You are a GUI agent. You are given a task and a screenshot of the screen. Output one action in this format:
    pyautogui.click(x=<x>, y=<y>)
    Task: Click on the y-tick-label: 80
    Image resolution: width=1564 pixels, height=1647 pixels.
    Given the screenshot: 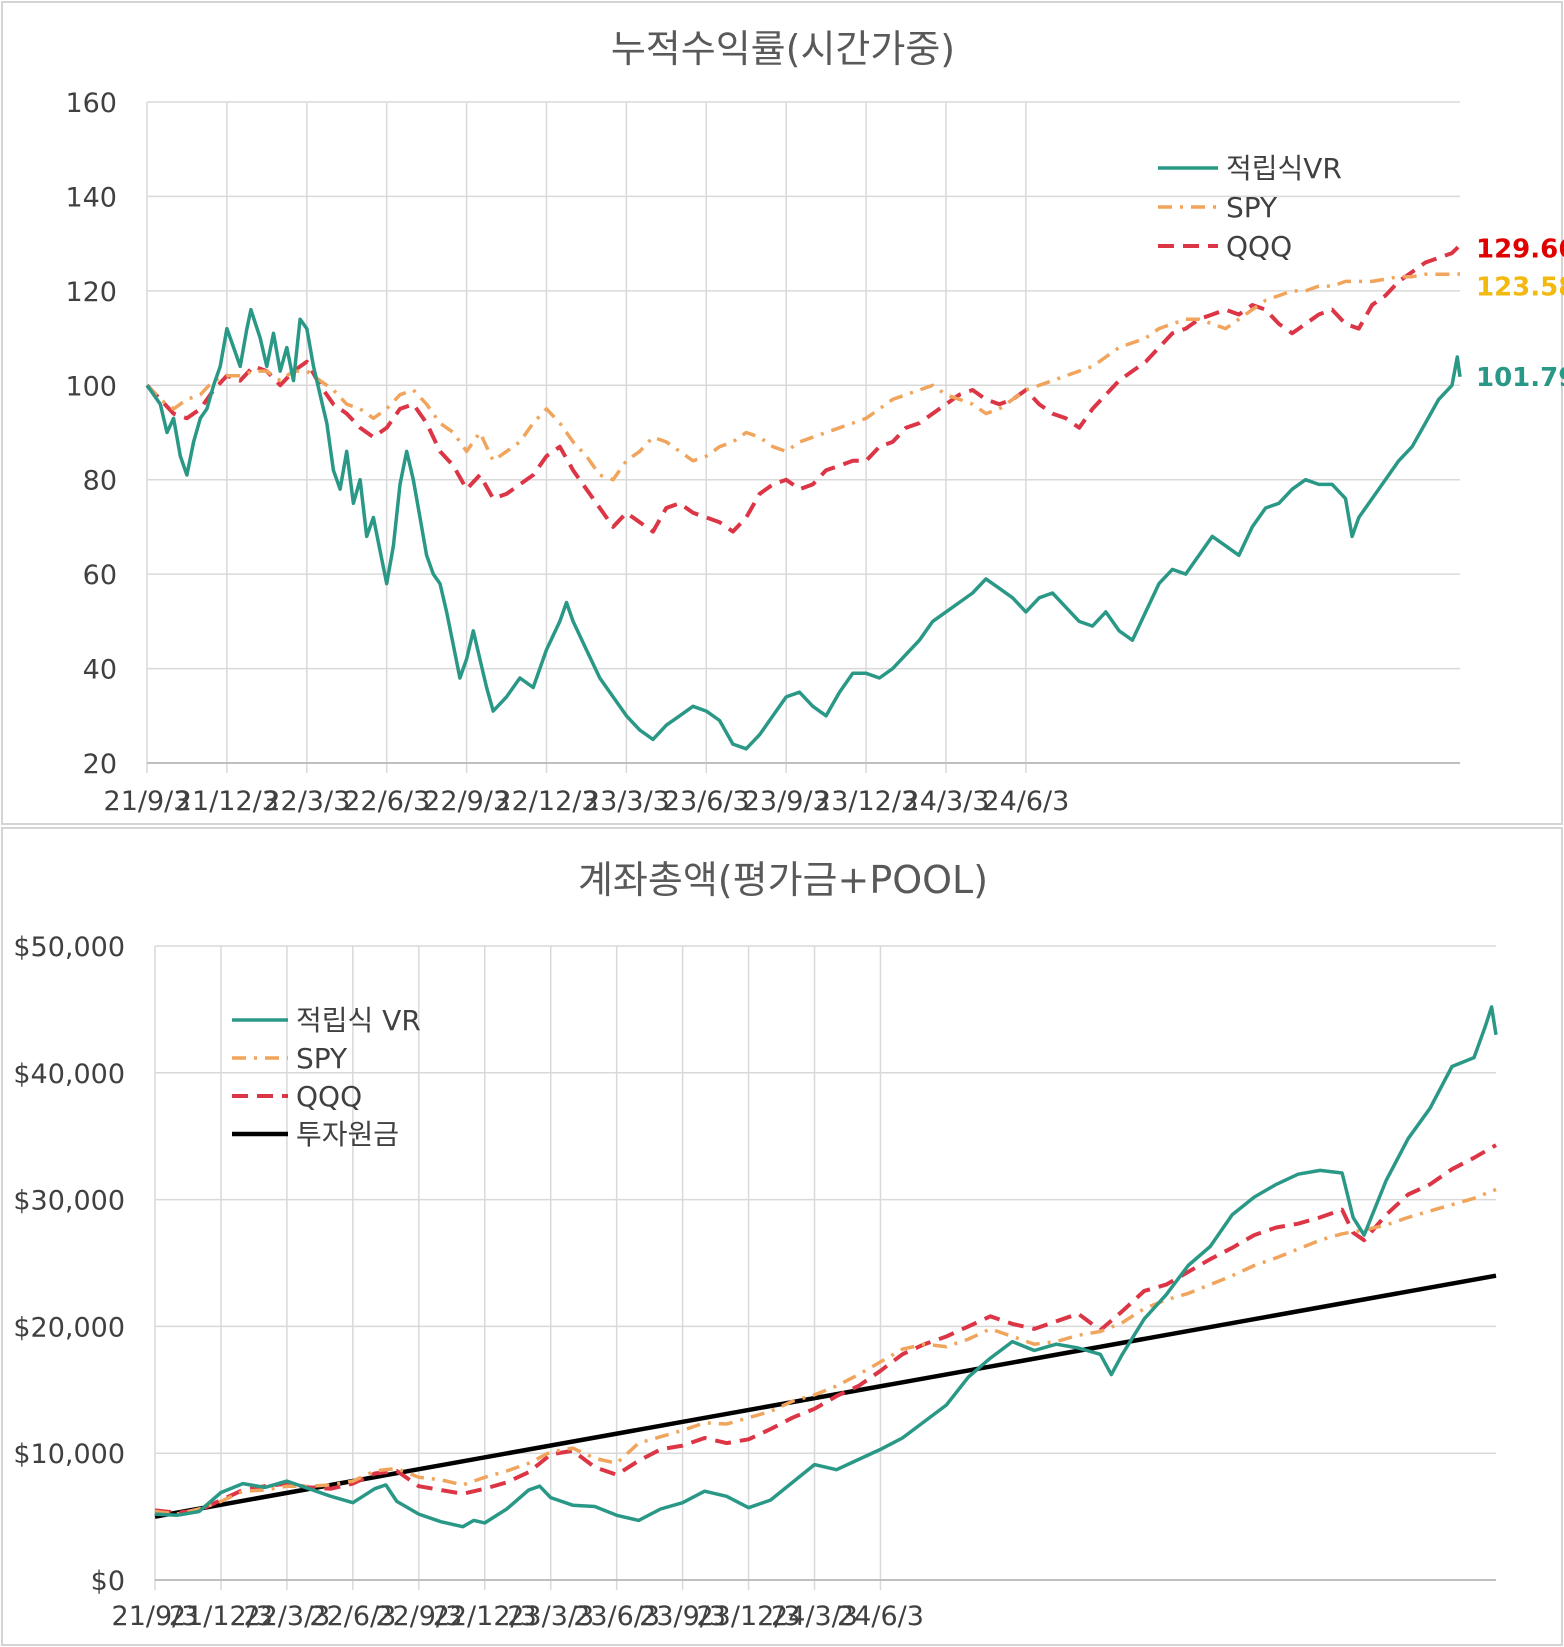 What is the action you would take?
    pyautogui.click(x=100, y=481)
    